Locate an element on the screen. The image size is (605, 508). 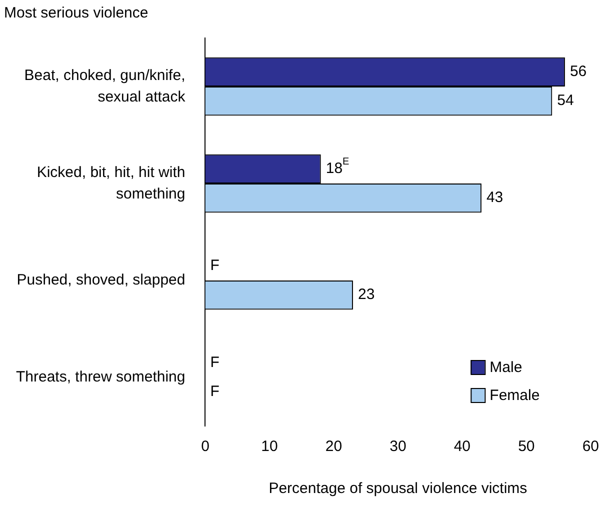
x-tick-label: 40 is located at coordinates (462, 447).